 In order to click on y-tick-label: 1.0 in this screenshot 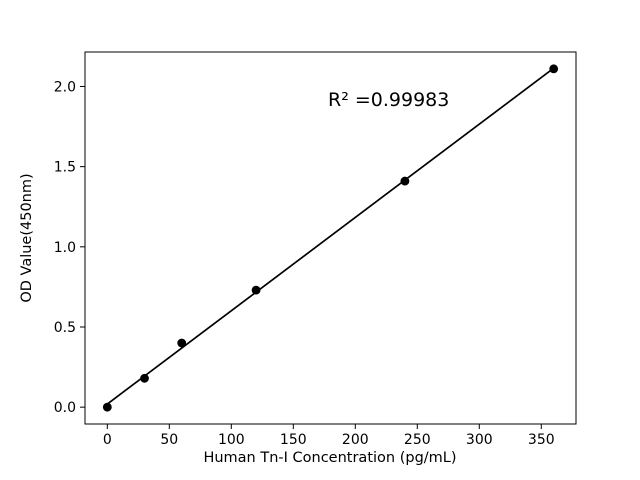, I will do `click(65, 248)`.